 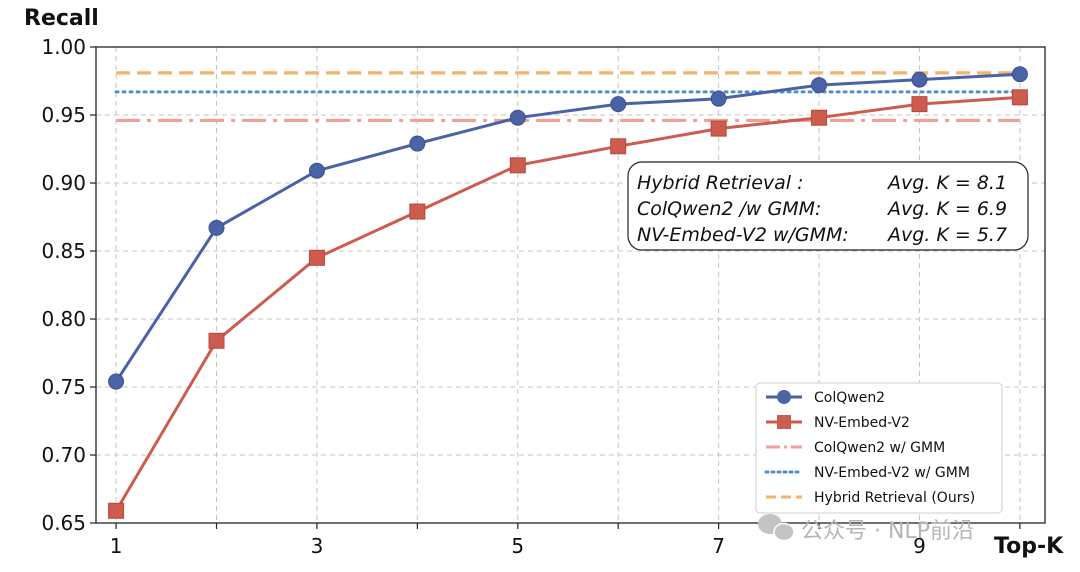 What do you see at coordinates (784, 444) in the screenshot?
I see `legend-swatches` at bounding box center [784, 444].